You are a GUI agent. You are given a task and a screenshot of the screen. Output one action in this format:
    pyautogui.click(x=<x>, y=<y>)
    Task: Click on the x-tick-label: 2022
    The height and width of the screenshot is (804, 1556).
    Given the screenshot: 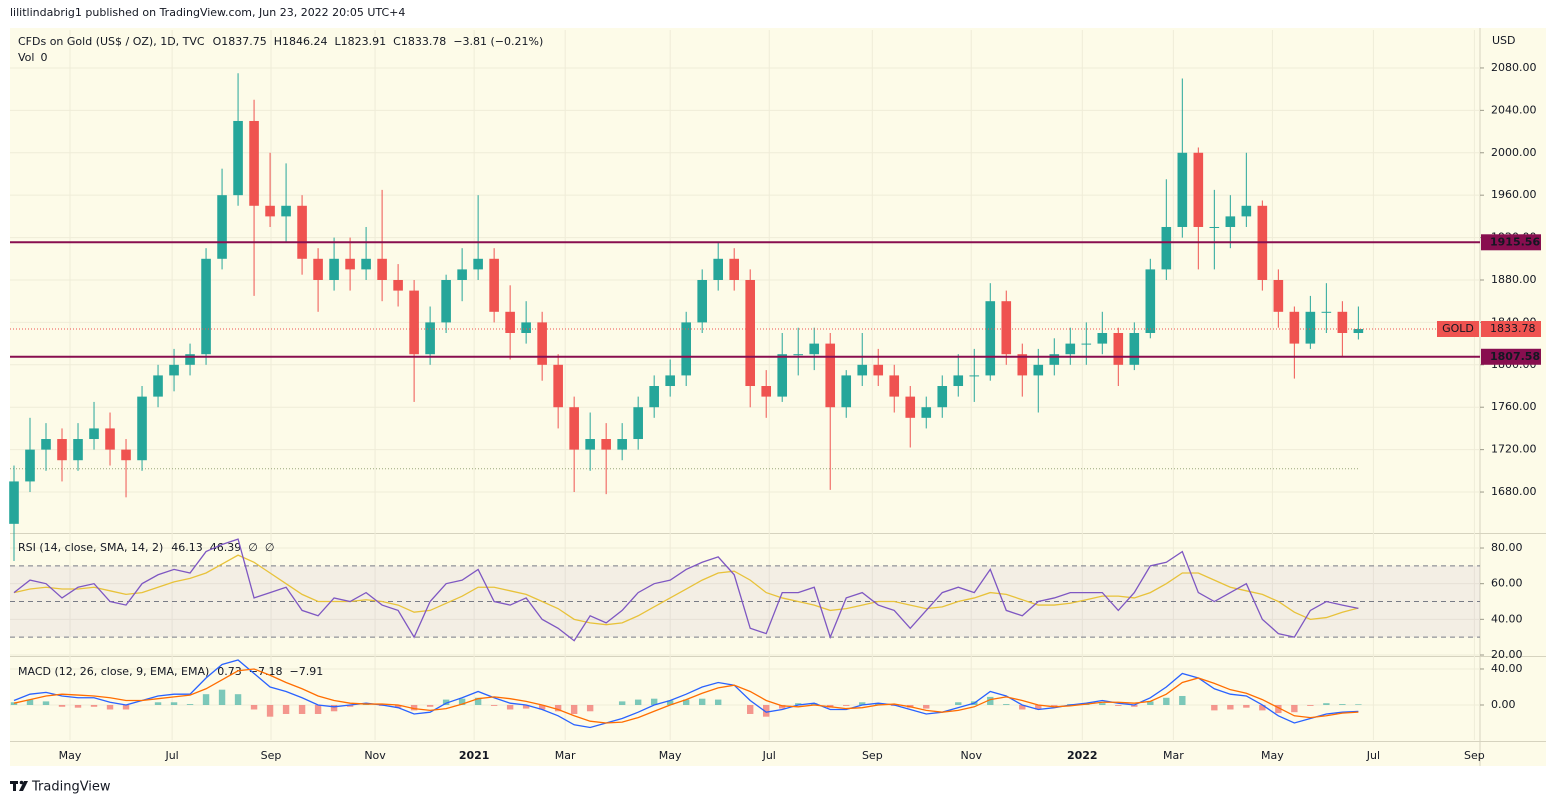 What is the action you would take?
    pyautogui.click(x=1082, y=755)
    